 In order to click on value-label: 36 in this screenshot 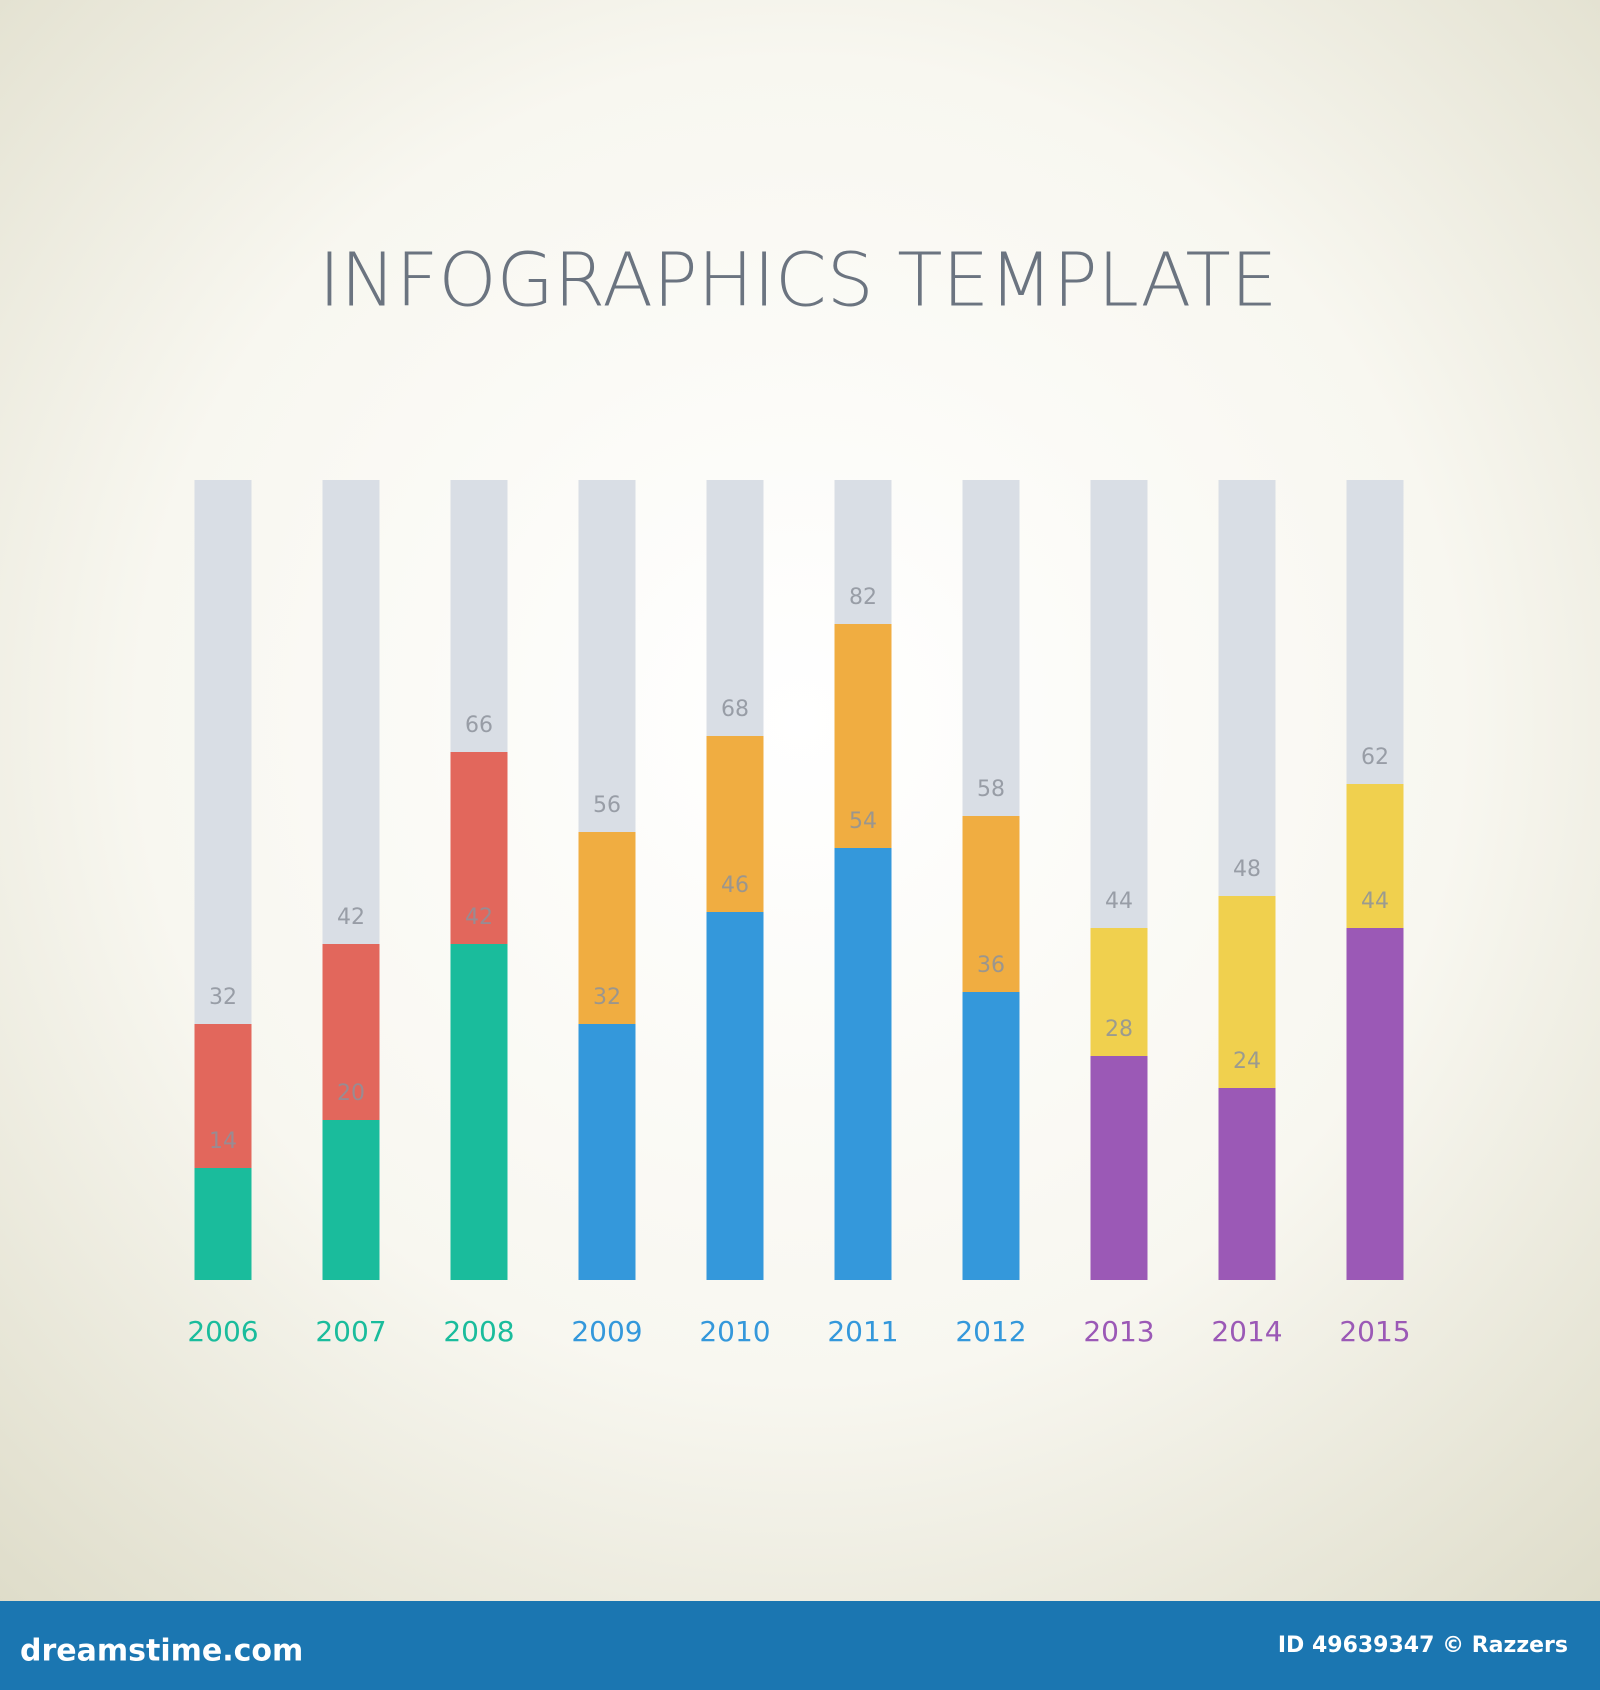, I will do `click(991, 965)`.